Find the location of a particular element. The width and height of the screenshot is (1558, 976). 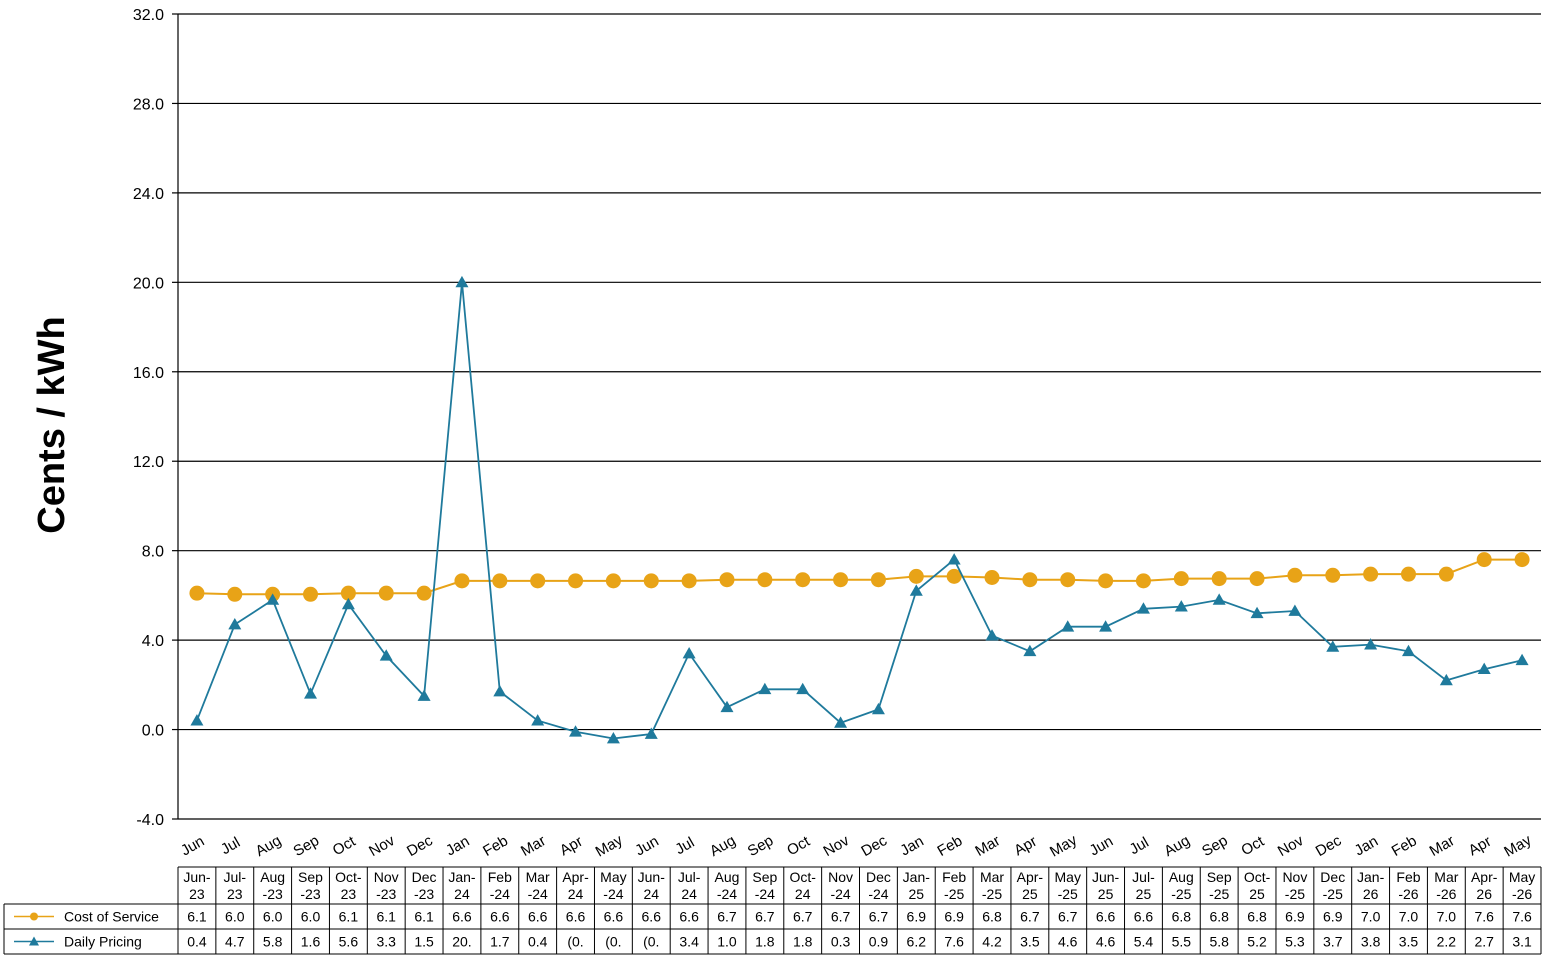

table-cell: 0.4 is located at coordinates (538, 942).